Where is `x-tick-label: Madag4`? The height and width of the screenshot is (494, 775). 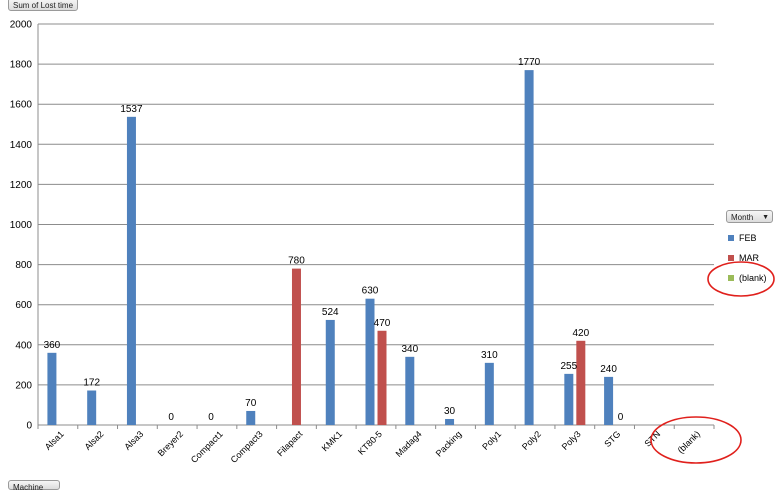
x-tick-label: Madag4 is located at coordinates (409, 444).